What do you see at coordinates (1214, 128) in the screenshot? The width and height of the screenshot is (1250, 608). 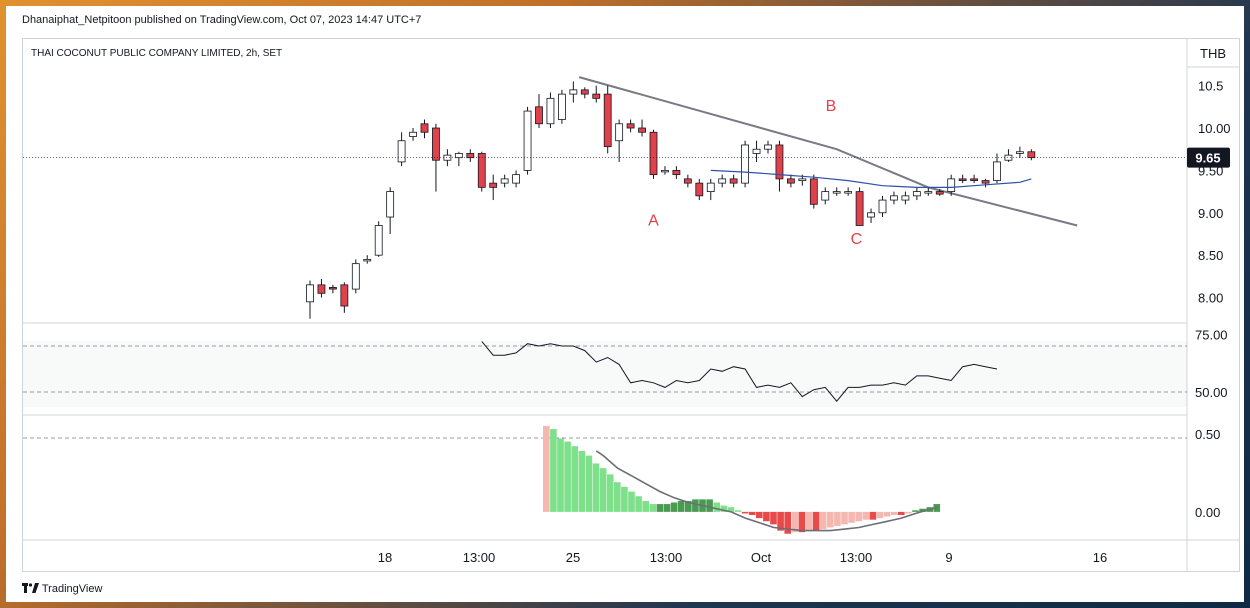 I see `price-tick-label: 10.00` at bounding box center [1214, 128].